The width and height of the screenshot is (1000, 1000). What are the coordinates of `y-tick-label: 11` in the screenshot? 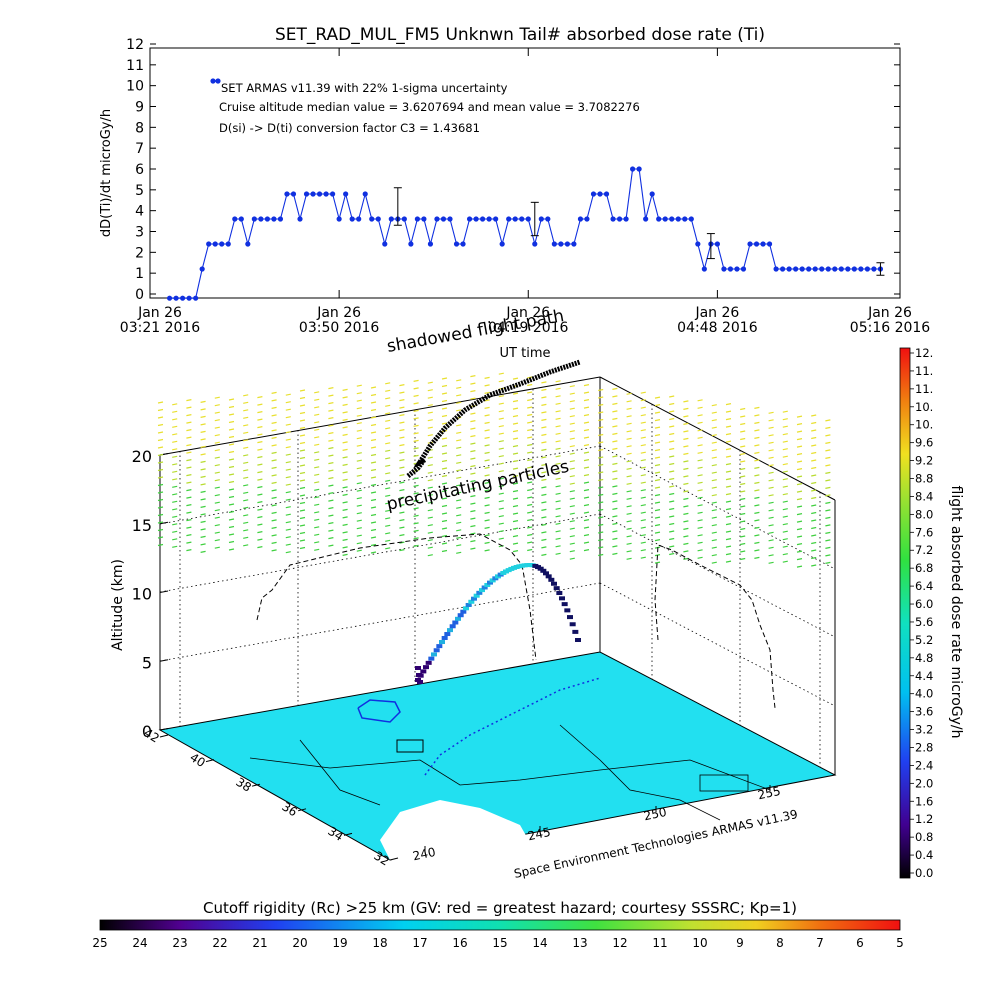 It's located at (135, 66).